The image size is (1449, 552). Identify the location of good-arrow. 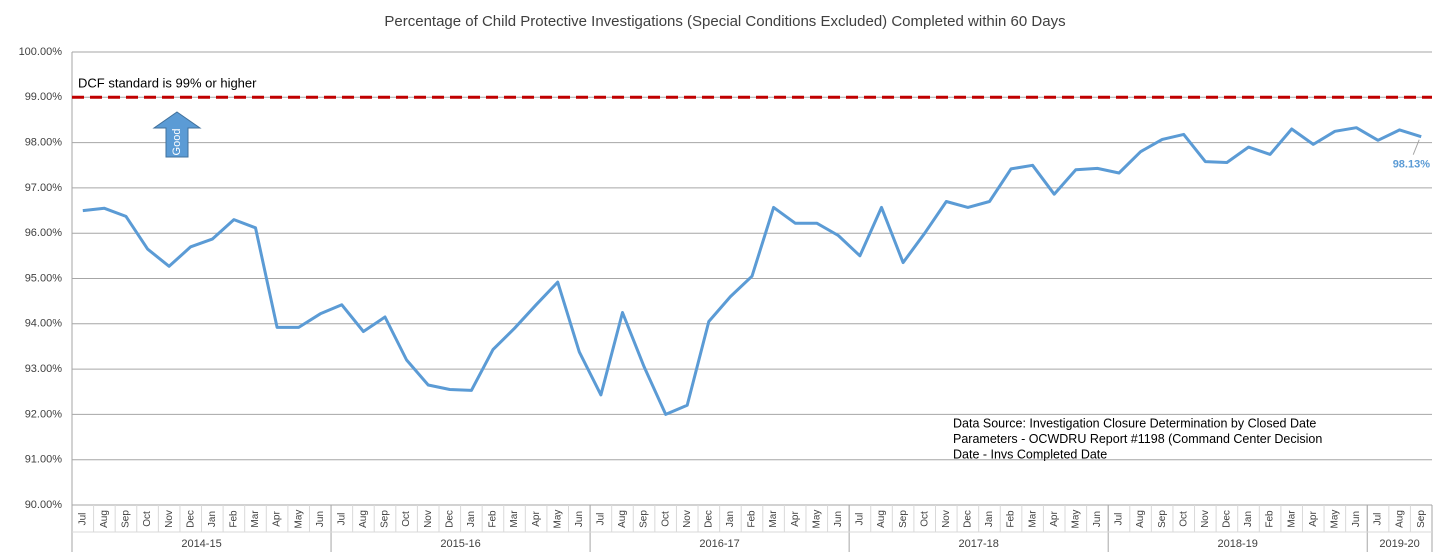
(177, 134).